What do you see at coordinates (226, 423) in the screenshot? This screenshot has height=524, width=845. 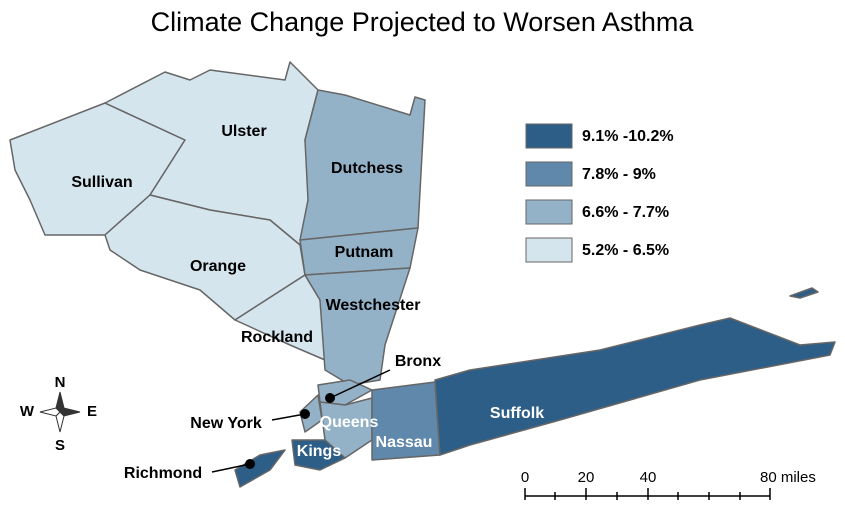 I see `county-label: New York` at bounding box center [226, 423].